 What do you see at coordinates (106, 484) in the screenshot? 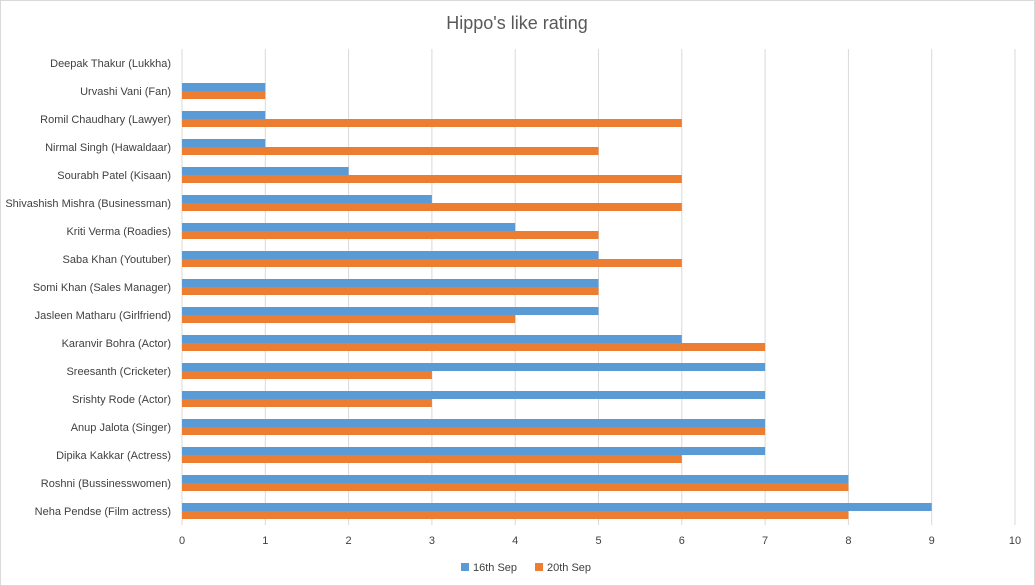
I see `category-label: Roshni (Bussinesswomen)` at bounding box center [106, 484].